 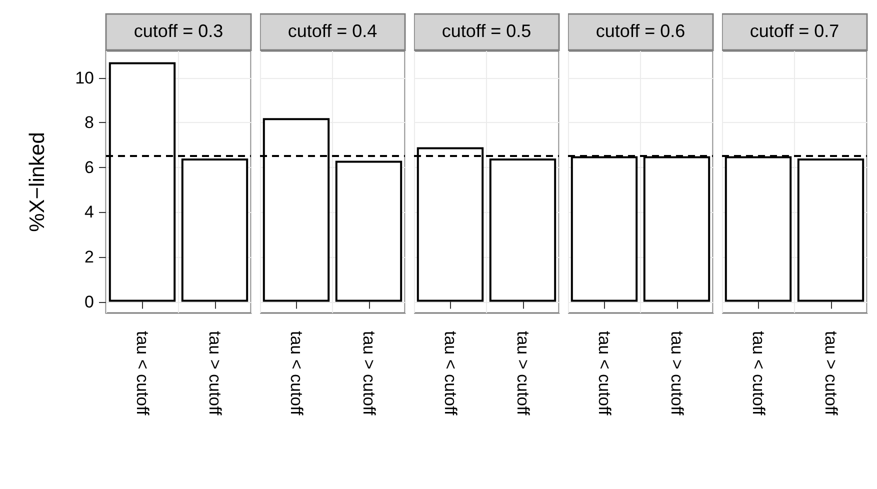 What do you see at coordinates (333, 31) in the screenshot?
I see `chart-title: cutoff = 0.4` at bounding box center [333, 31].